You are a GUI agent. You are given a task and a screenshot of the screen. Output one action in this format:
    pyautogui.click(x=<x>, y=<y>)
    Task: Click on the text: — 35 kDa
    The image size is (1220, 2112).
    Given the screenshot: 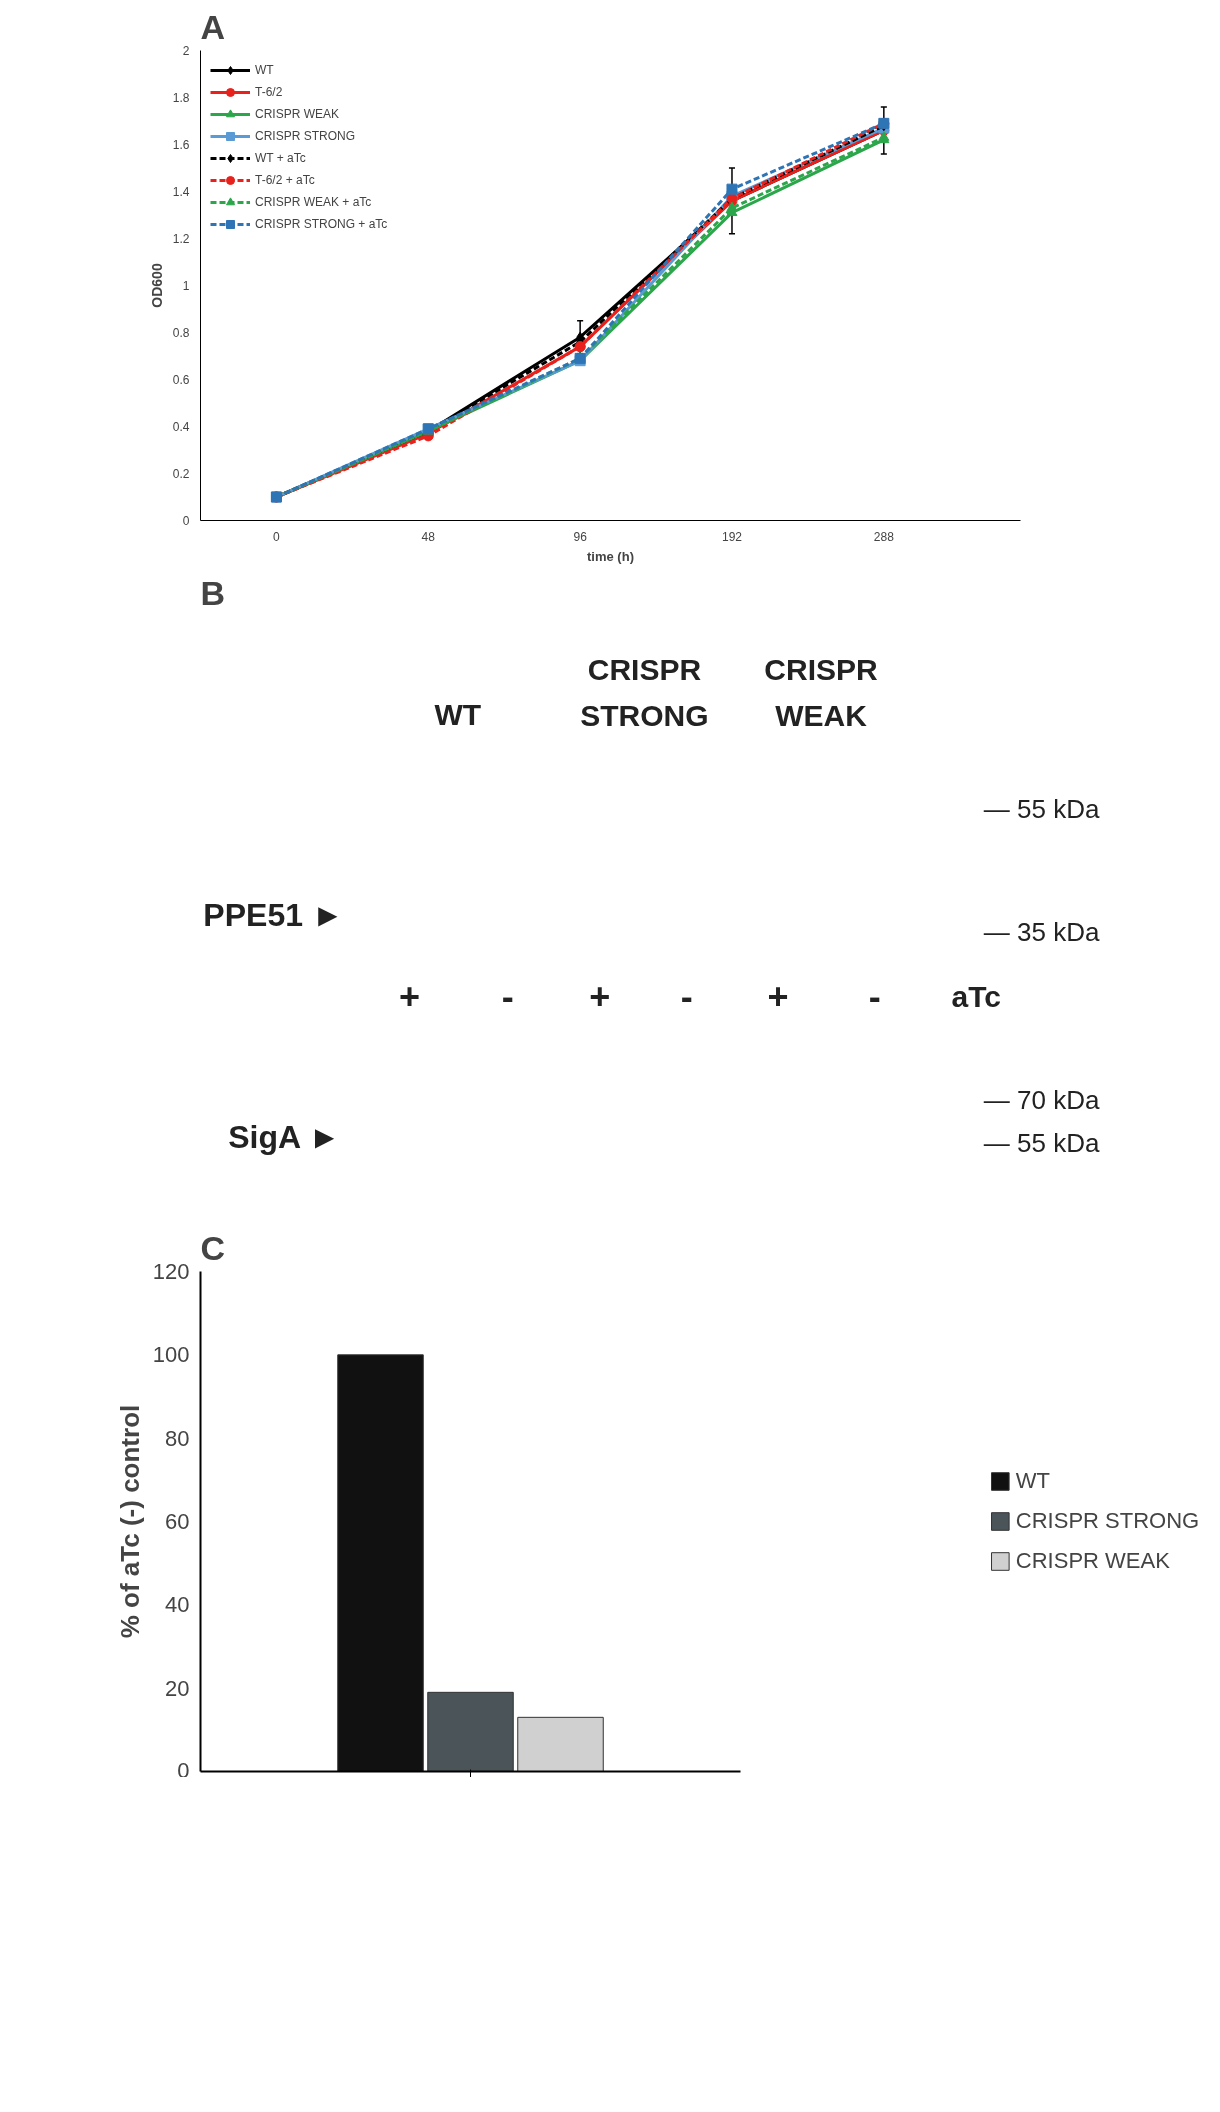 What is the action you would take?
    pyautogui.click(x=1041, y=931)
    